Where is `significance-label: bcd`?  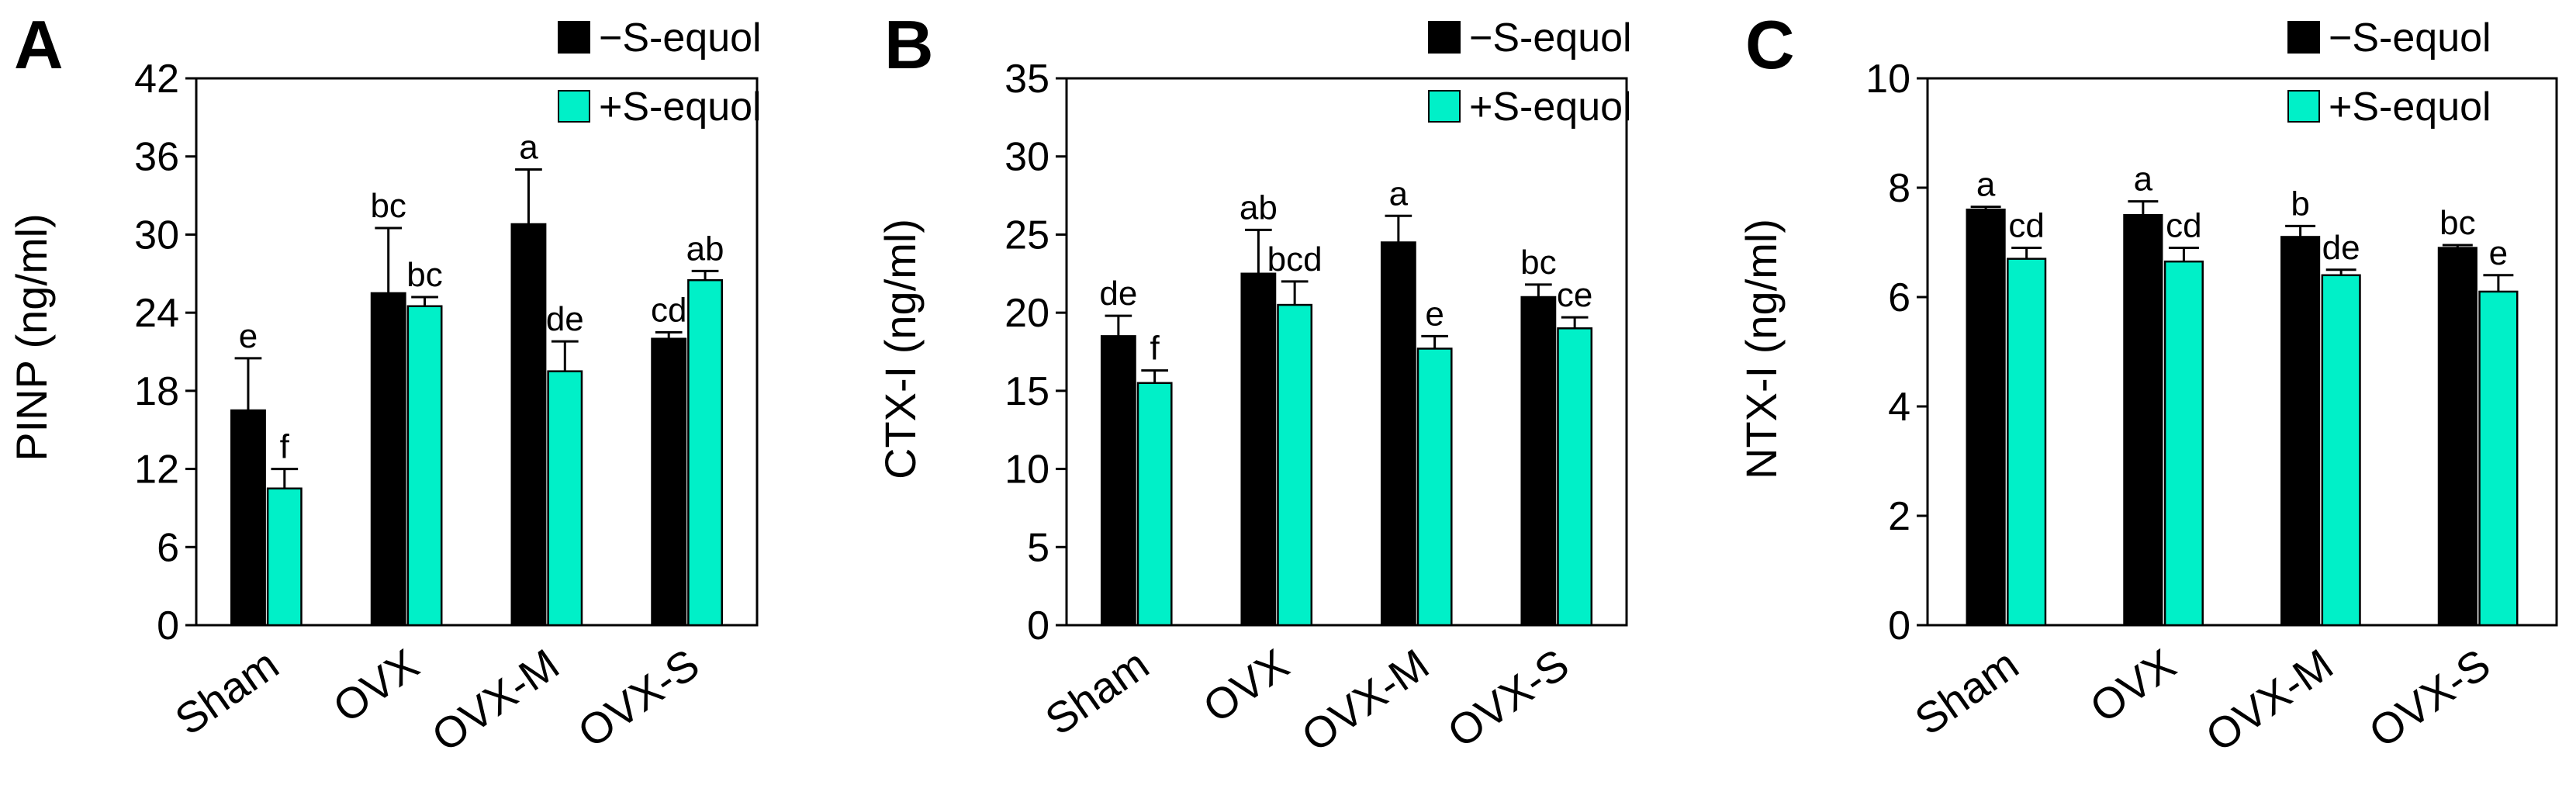 significance-label: bcd is located at coordinates (1295, 259).